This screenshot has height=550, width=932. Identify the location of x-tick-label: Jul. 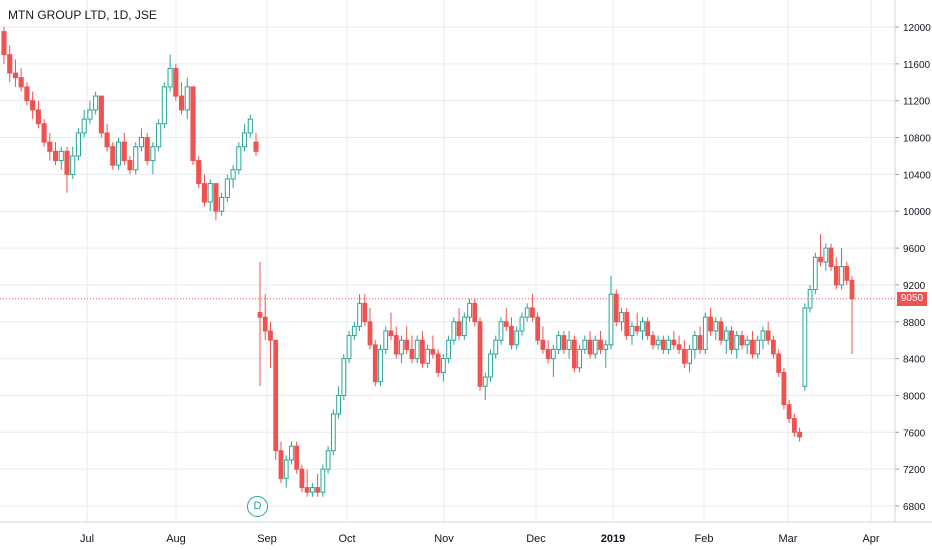
(87, 539).